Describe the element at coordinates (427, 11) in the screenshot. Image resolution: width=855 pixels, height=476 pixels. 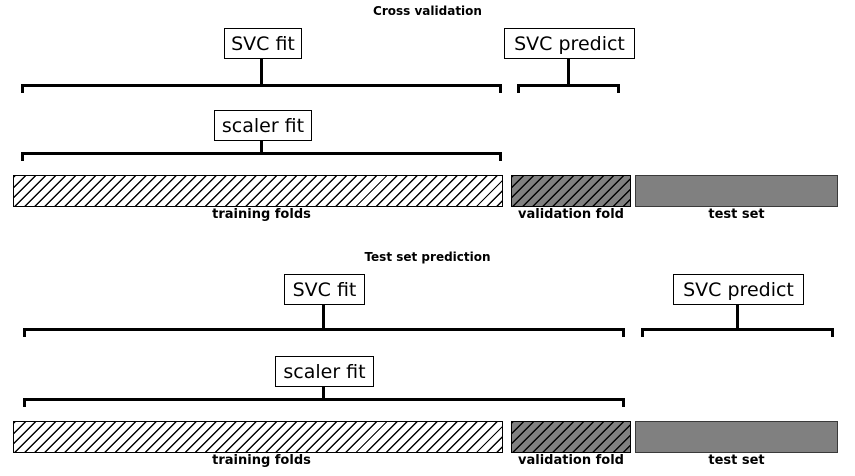
I see `section-title-cross-validation: Cross validation` at that location.